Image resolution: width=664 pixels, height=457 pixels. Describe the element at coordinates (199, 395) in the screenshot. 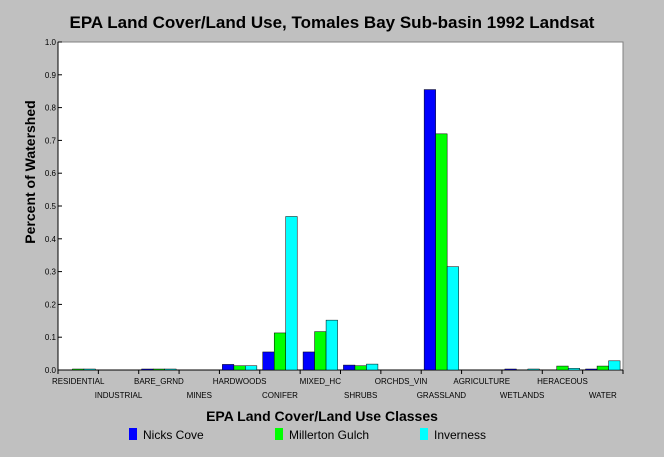

I see `x-category-label: MINES` at that location.